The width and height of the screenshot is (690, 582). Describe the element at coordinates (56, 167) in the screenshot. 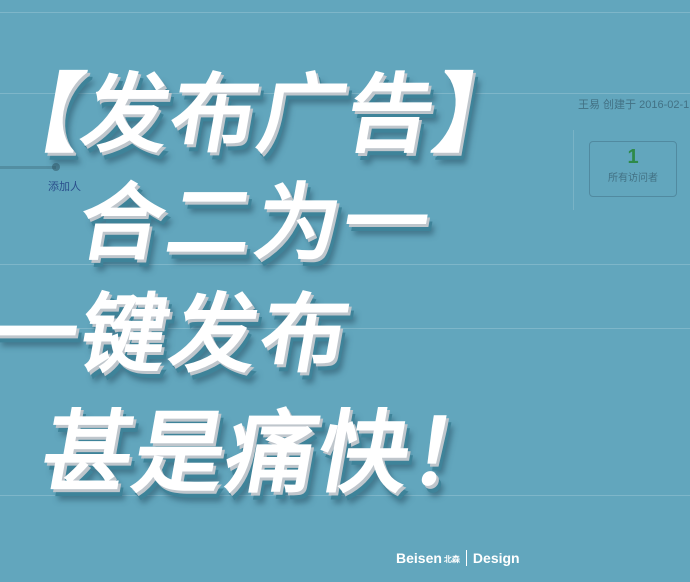

I see `slider-knob` at that location.